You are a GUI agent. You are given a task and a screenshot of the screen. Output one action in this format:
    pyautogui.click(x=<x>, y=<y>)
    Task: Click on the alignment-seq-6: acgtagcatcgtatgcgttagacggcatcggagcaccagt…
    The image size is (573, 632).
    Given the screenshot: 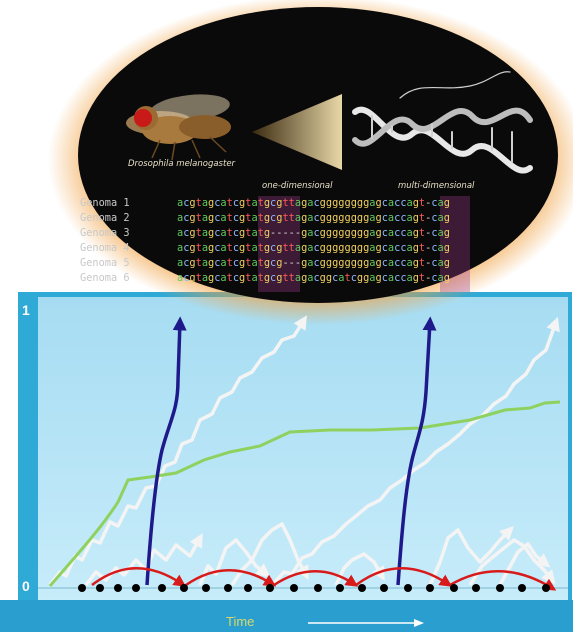 What is the action you would take?
    pyautogui.click(x=313, y=278)
    